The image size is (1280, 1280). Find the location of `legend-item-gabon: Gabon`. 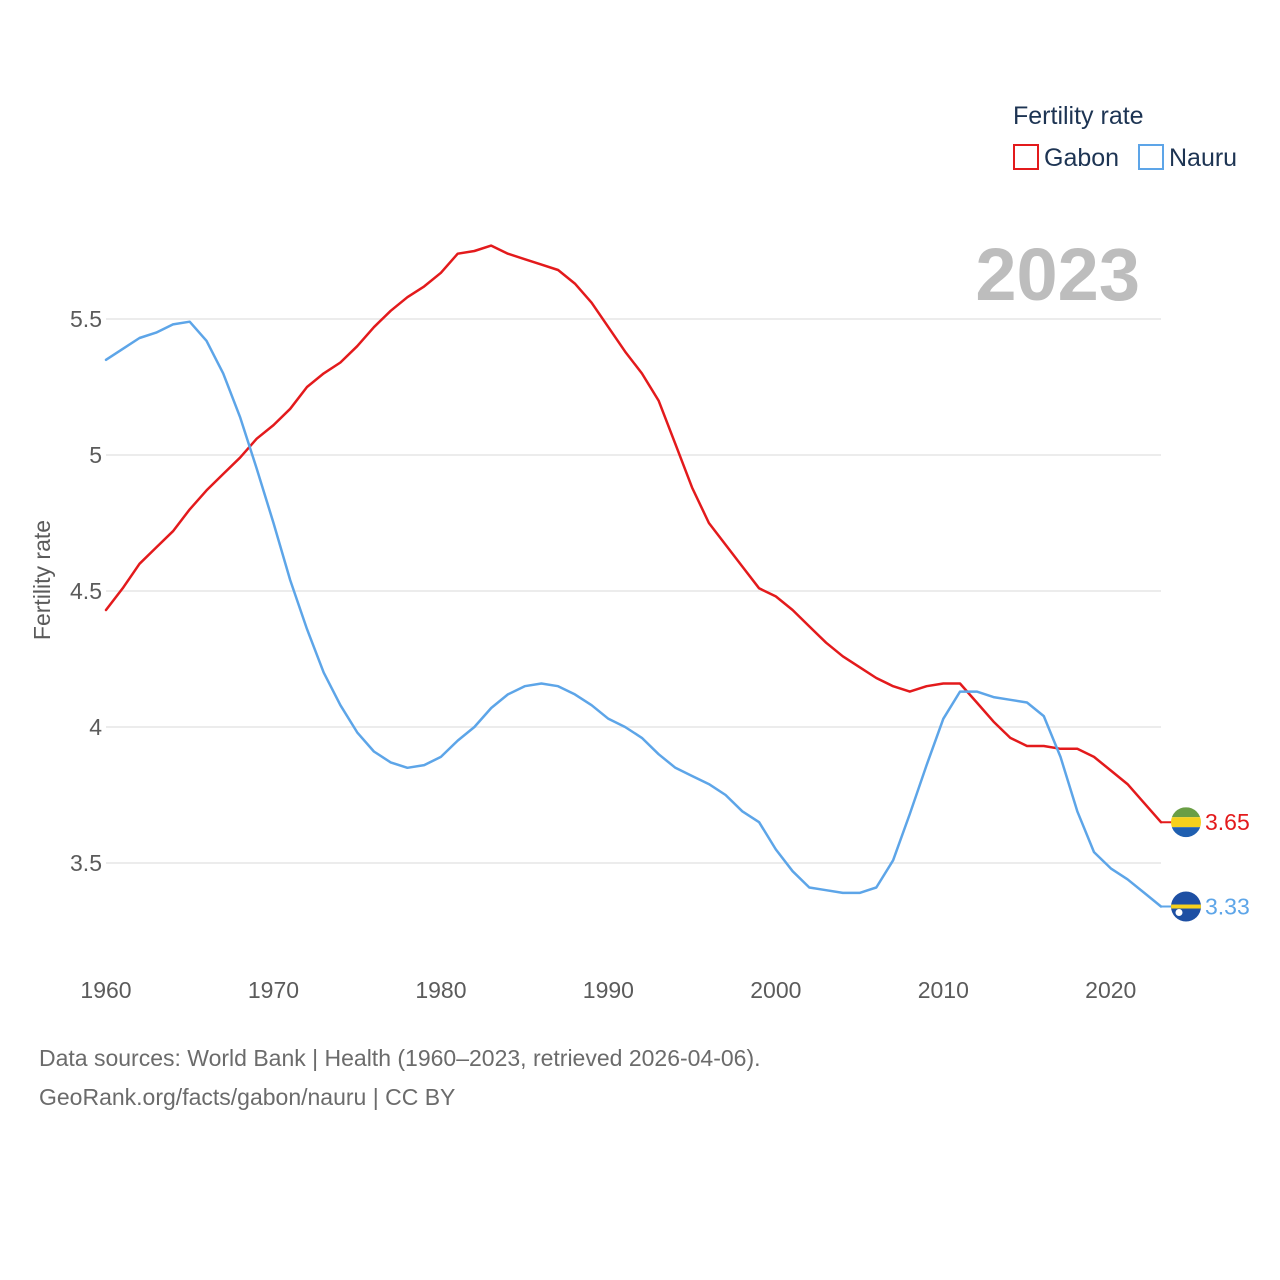

legend-item-gabon: Gabon is located at coordinates (1066, 158).